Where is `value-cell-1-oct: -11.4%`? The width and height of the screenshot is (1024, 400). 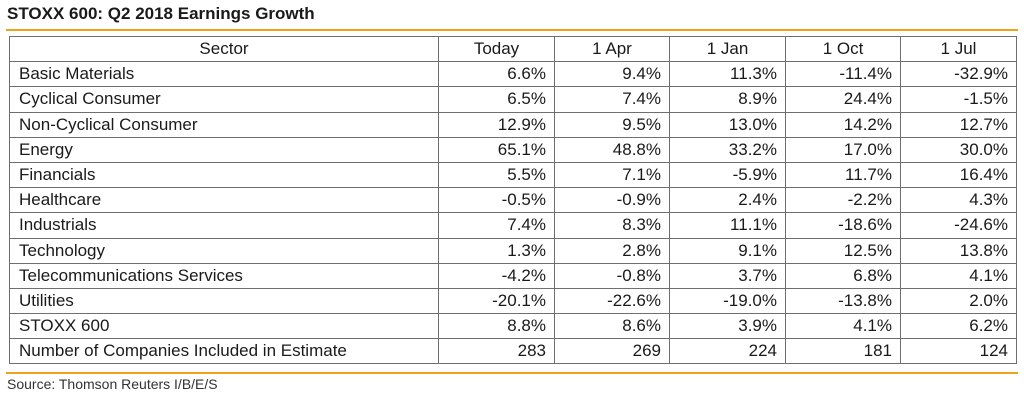
value-cell-1-oct: -11.4% is located at coordinates (843, 74).